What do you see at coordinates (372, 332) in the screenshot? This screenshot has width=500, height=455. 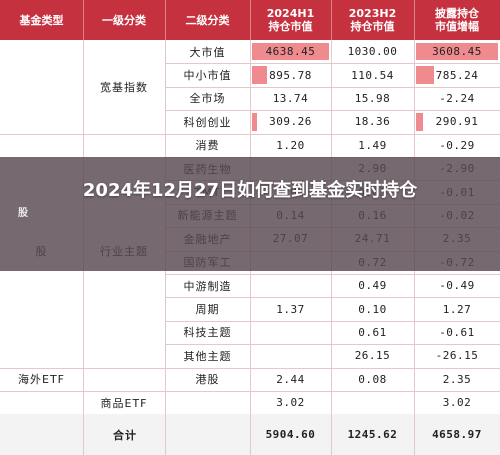 I see `value-2023h2: 0.61` at bounding box center [372, 332].